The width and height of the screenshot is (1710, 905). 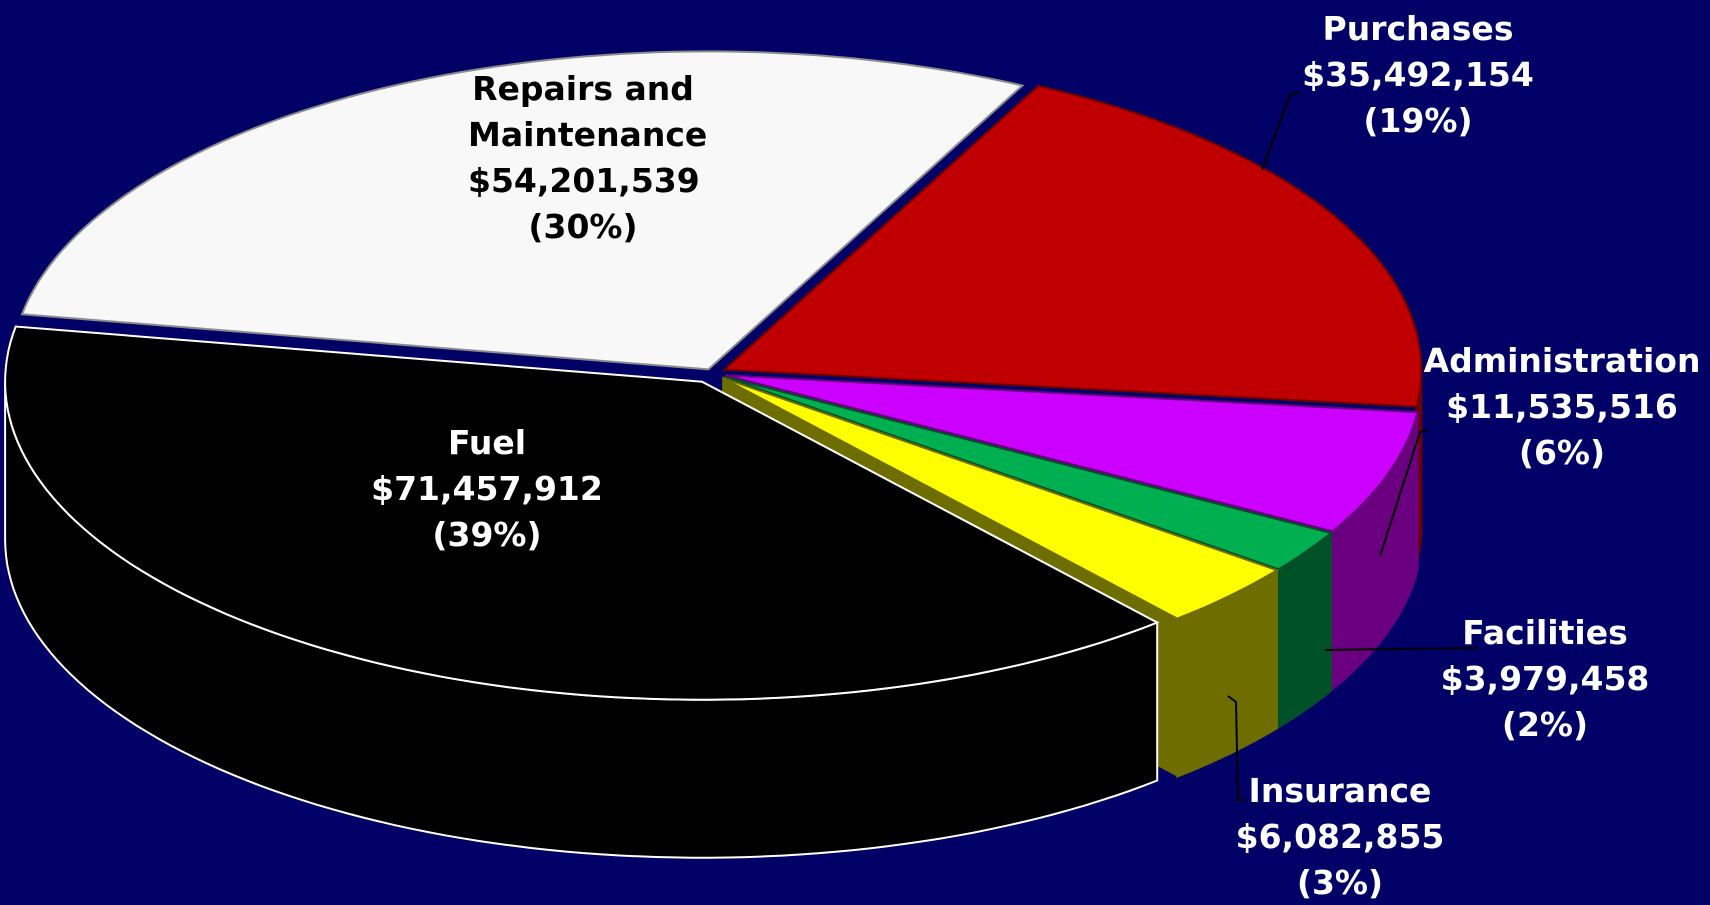 I want to click on slice-label: Facilities $3,979,458 (2%), so click(x=1527, y=679).